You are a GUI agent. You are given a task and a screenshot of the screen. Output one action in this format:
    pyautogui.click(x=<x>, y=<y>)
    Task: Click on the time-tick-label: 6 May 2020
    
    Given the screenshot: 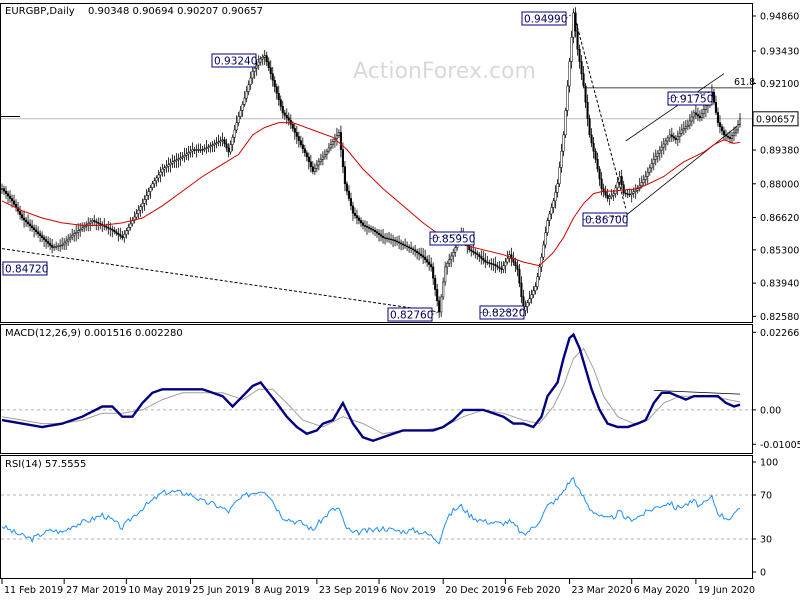 What is the action you would take?
    pyautogui.click(x=662, y=590)
    